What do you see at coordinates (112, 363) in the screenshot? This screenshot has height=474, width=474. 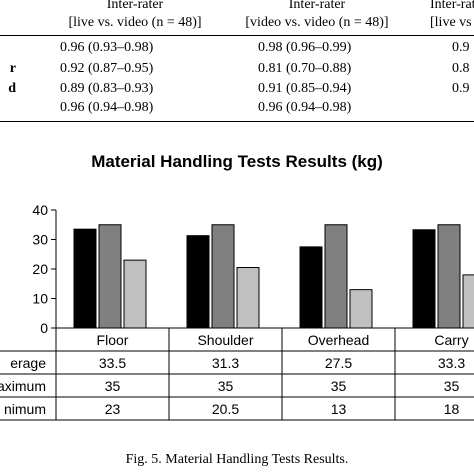 I see `data-label: 33.5` at bounding box center [112, 363].